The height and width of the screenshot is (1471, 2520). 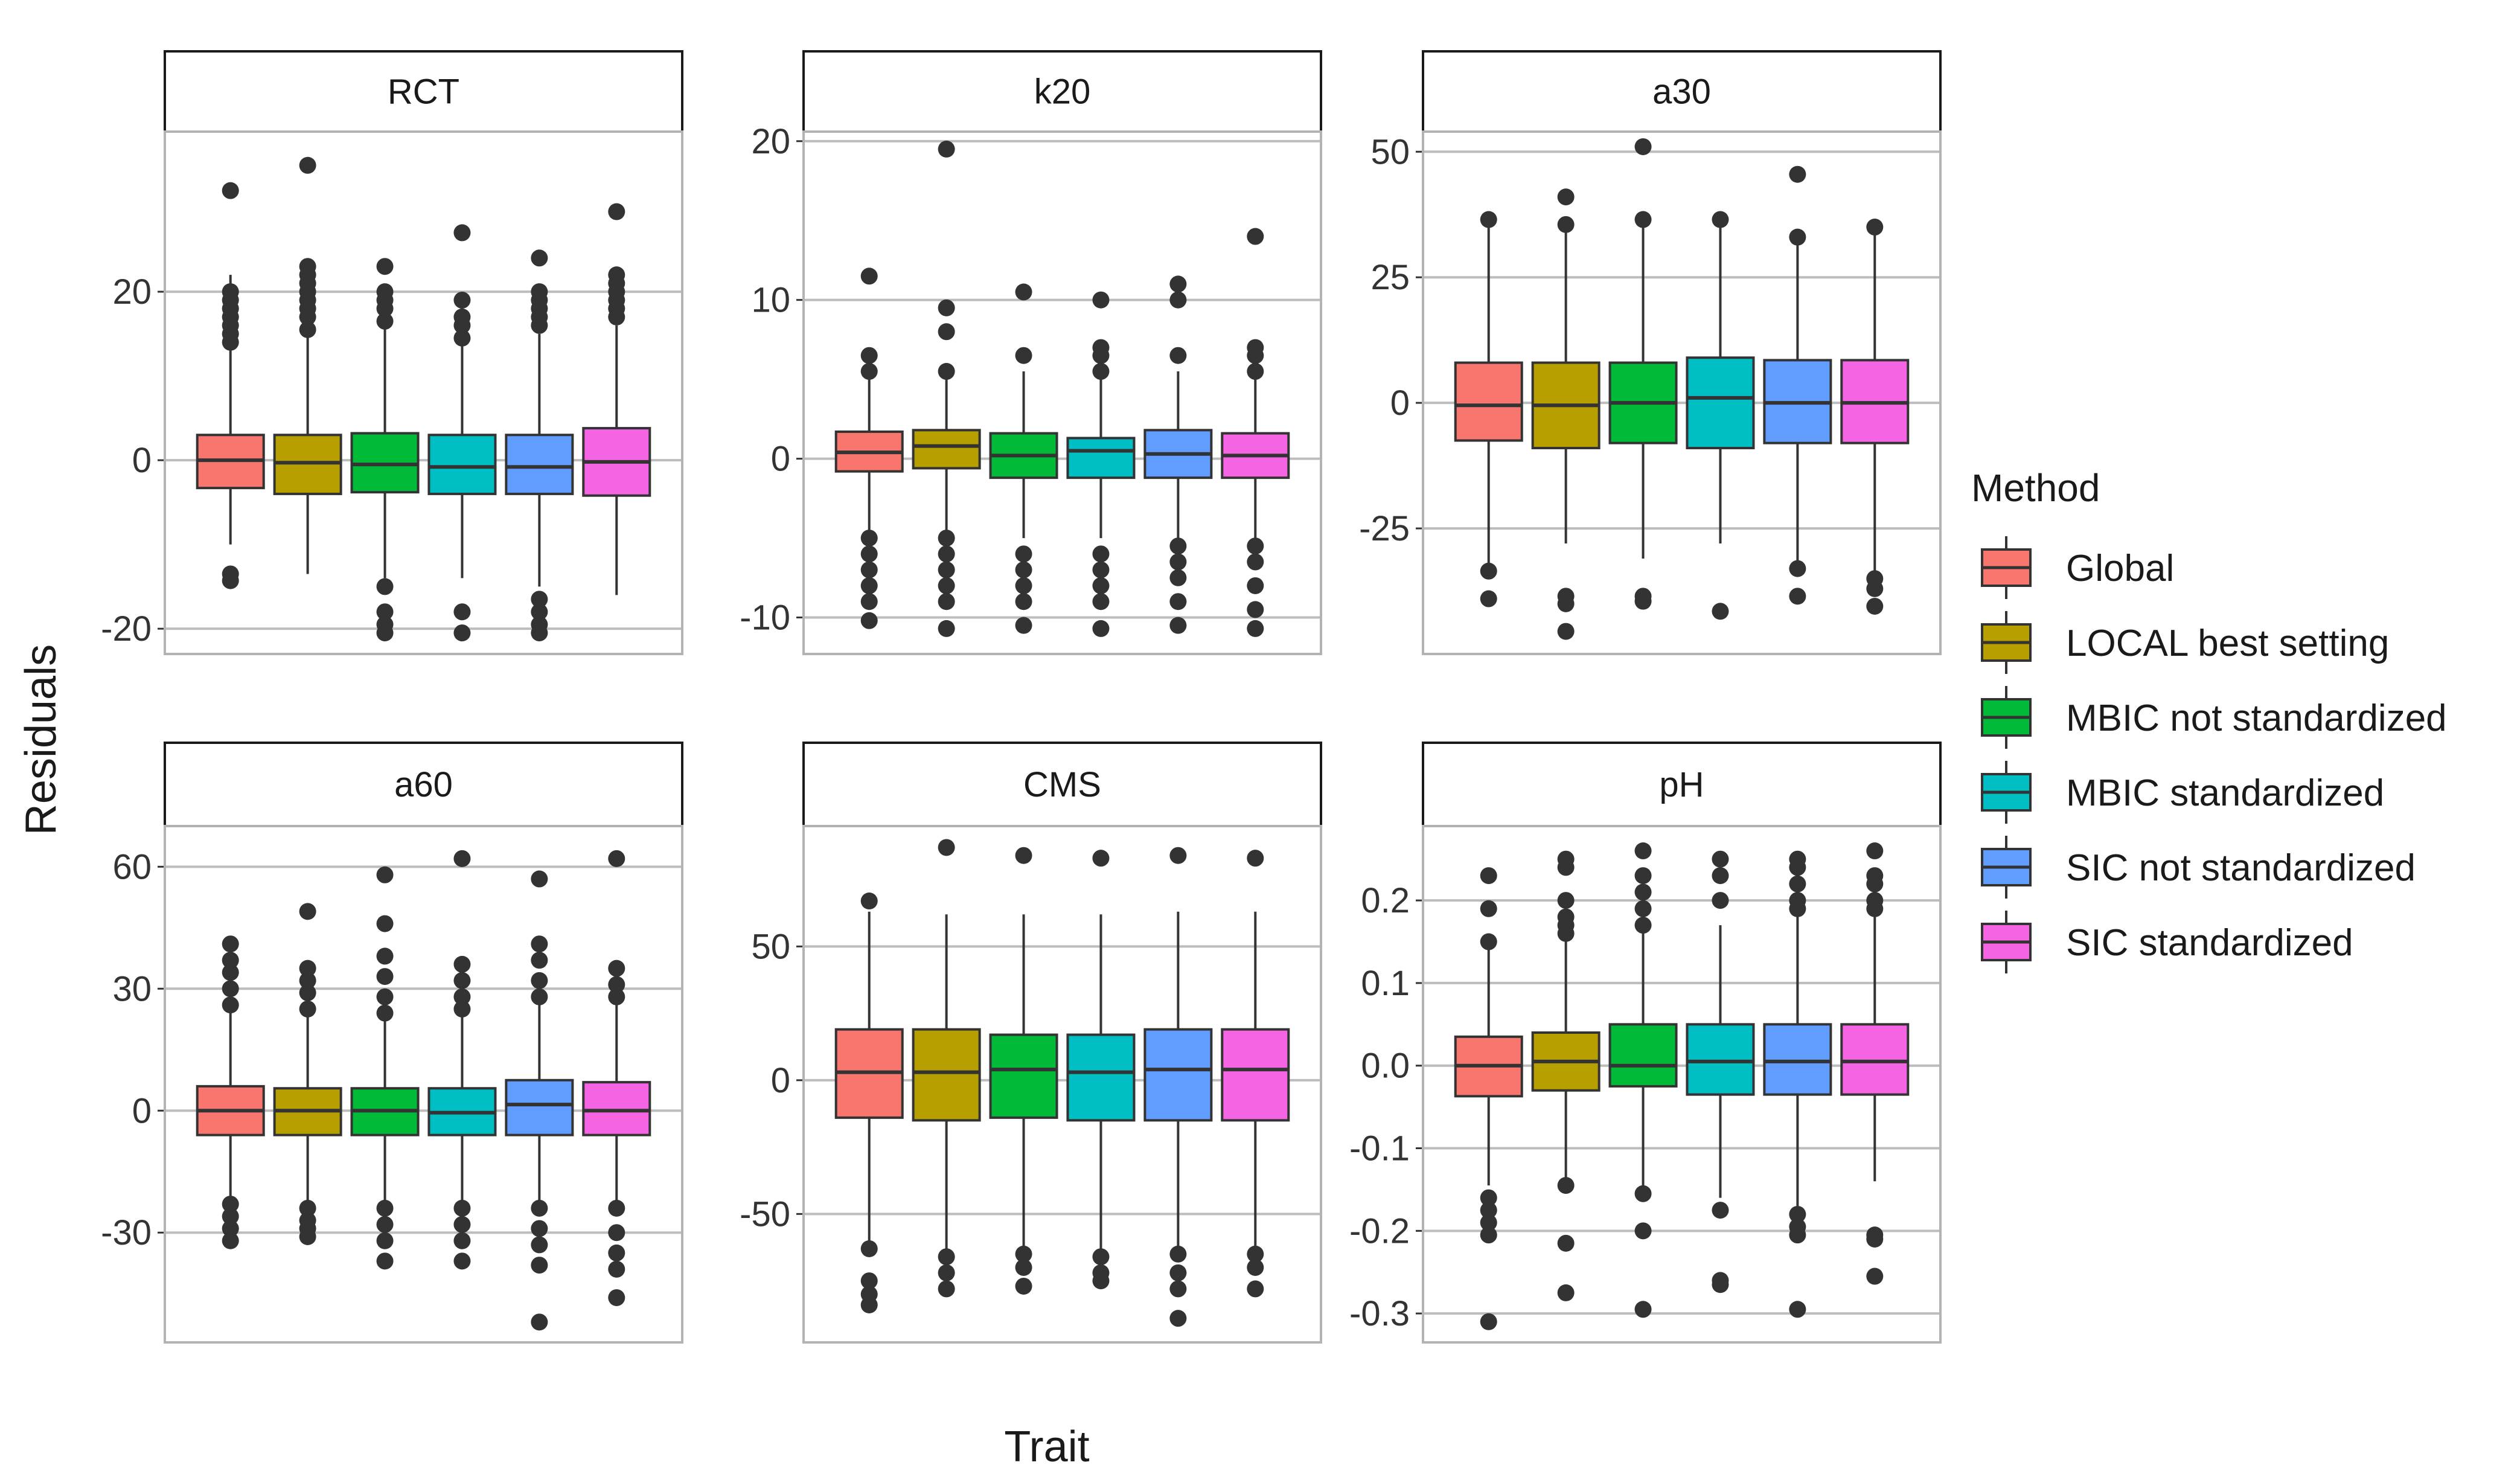 I want to click on legend-label: SIC standardized, so click(x=2210, y=943).